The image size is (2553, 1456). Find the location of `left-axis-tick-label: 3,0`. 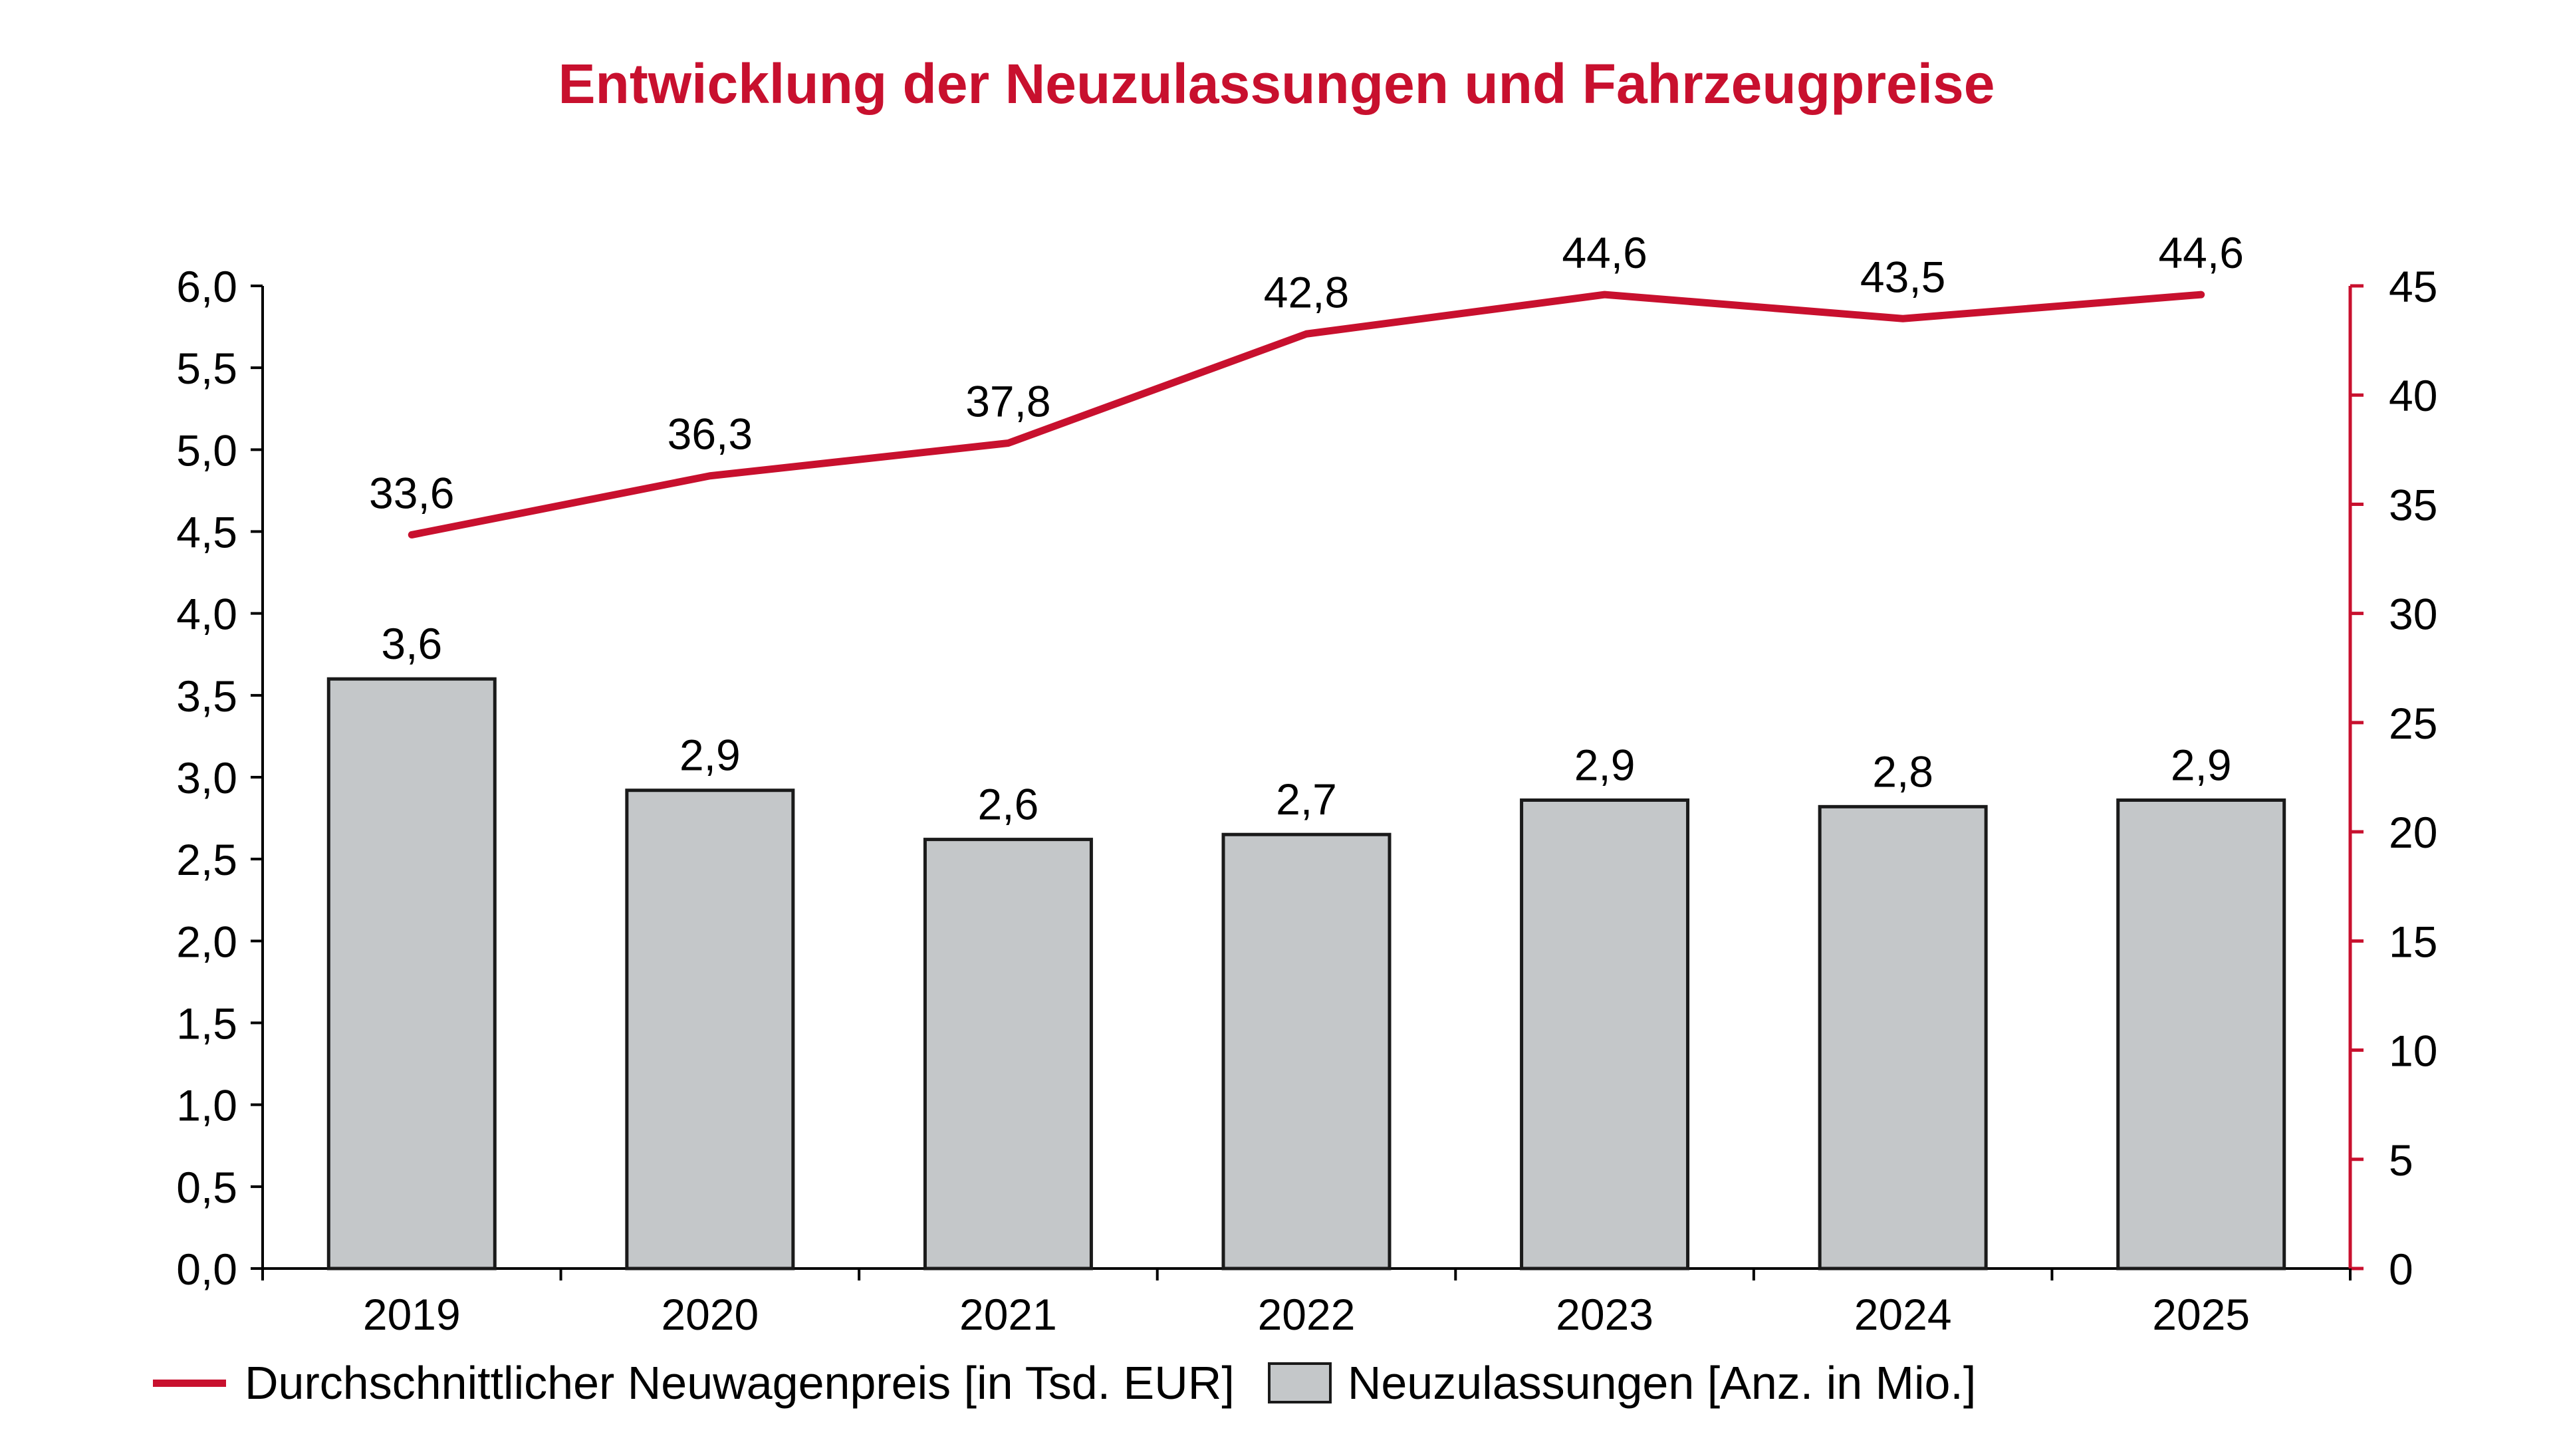

left-axis-tick-label: 3,0 is located at coordinates (206, 777).